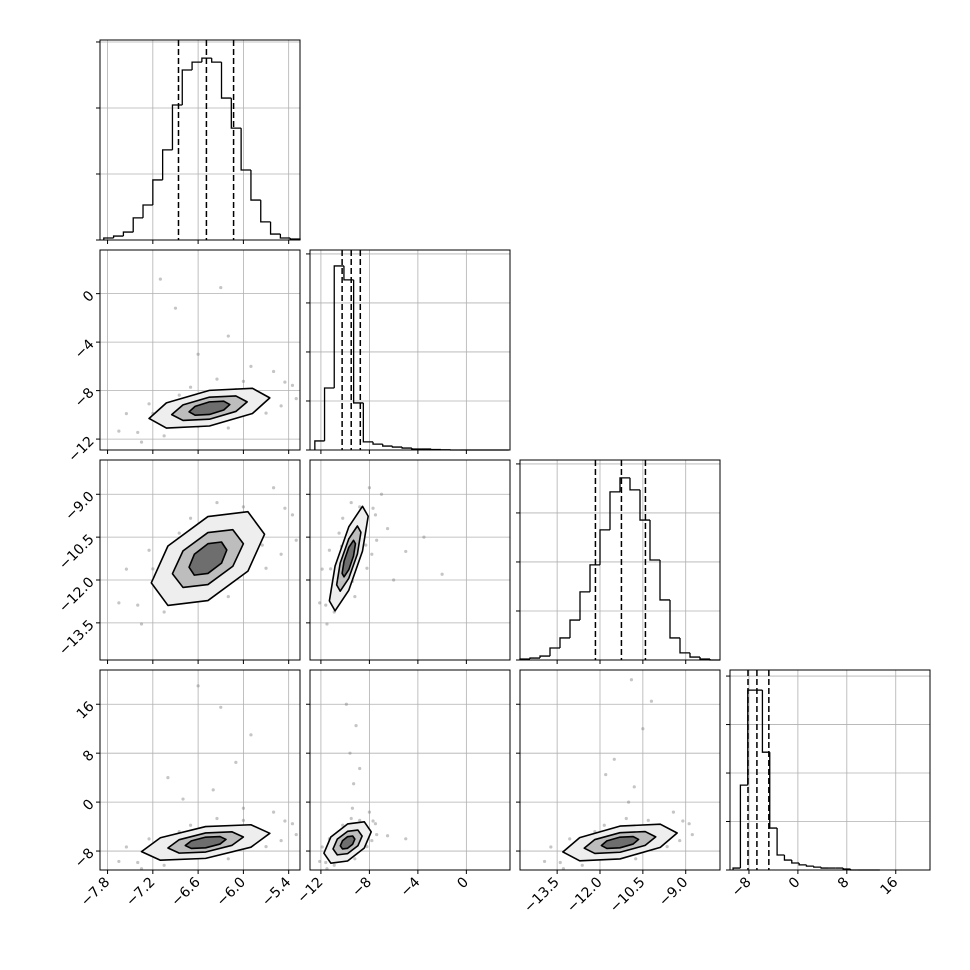  Describe the element at coordinates (86, 711) in the screenshot. I see `y-tick-label: 16` at that location.